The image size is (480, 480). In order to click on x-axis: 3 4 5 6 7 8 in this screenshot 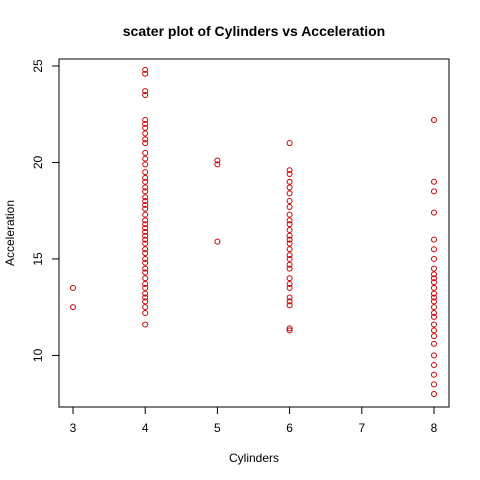, I will do `click(254, 420)`.